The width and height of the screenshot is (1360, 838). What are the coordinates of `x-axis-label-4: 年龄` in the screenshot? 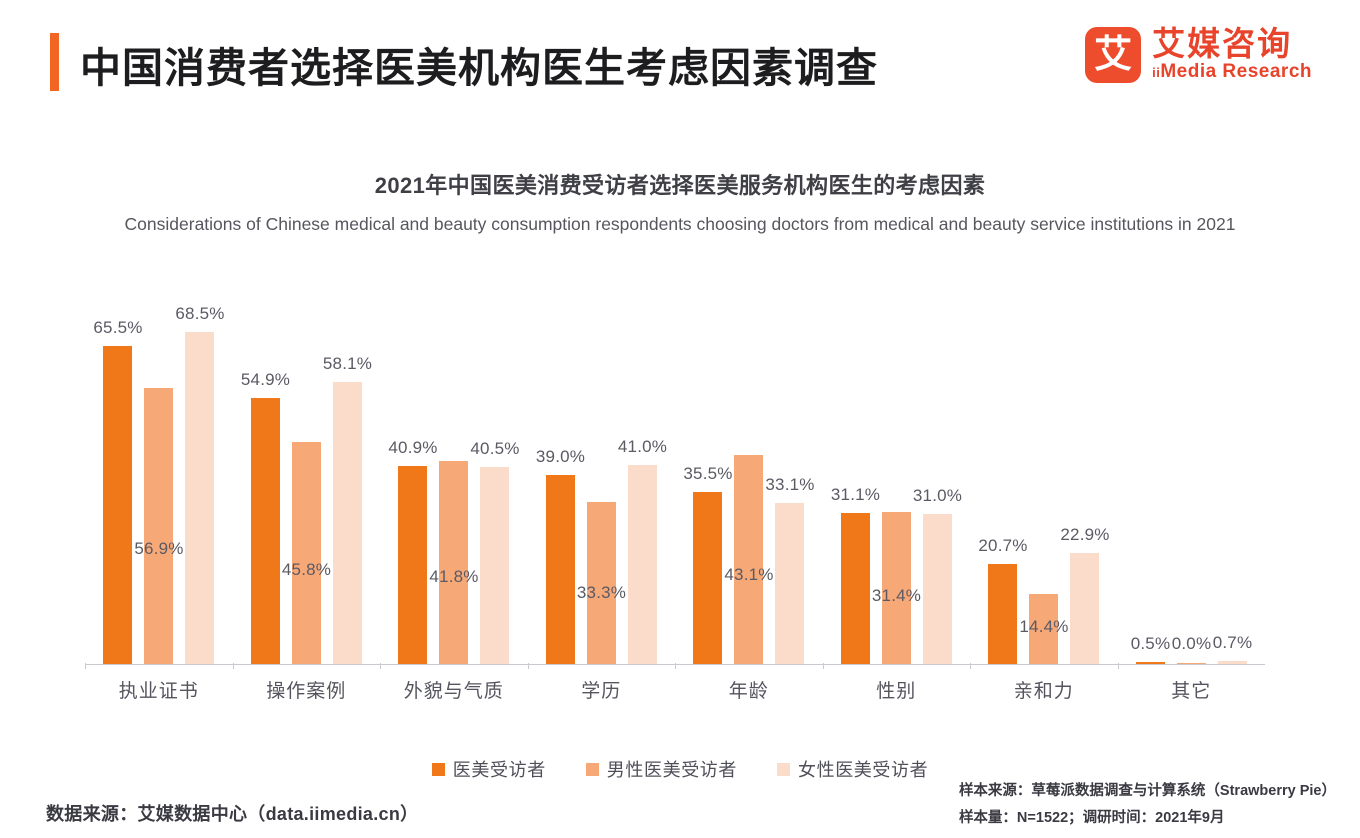 It's located at (748, 691).